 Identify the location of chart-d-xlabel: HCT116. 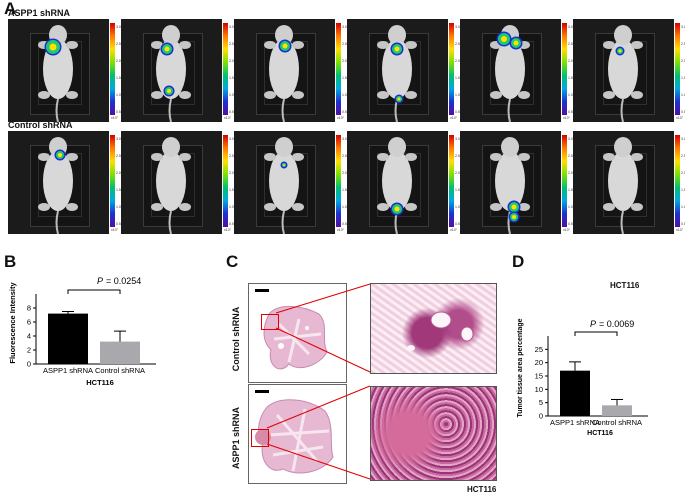
(600, 433).